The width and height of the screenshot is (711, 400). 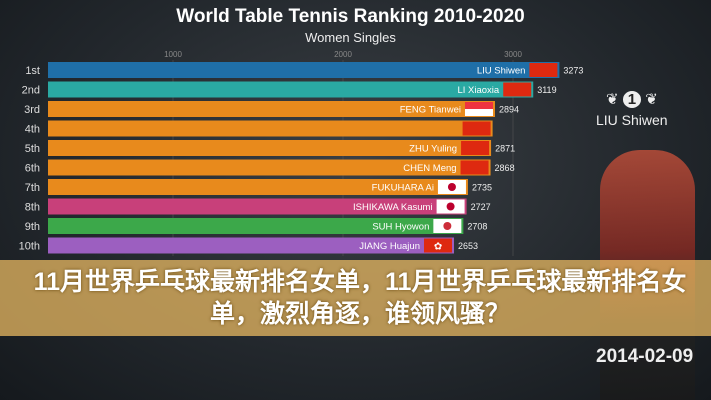 I want to click on value-label: 2653, so click(x=468, y=246).